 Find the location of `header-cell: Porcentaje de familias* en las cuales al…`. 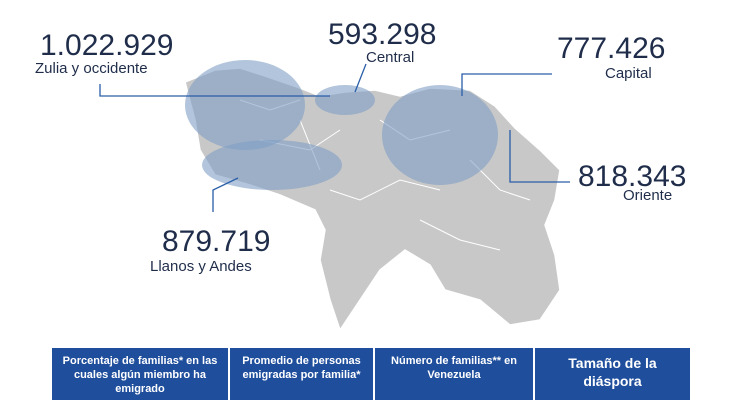

header-cell: Porcentaje de familias* en las cuales al… is located at coordinates (141, 374).